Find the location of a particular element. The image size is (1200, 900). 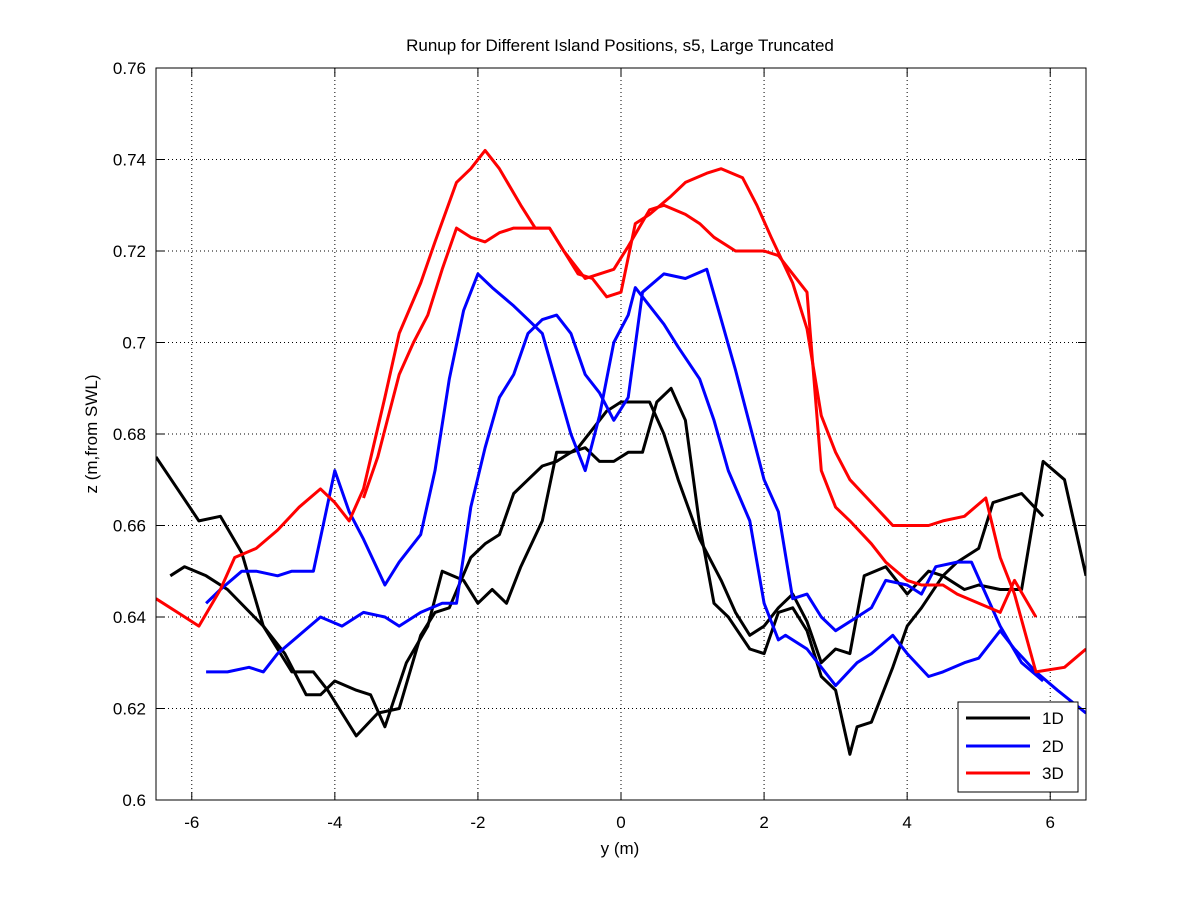

y-tick-label: 0.72 is located at coordinates (129, 251).